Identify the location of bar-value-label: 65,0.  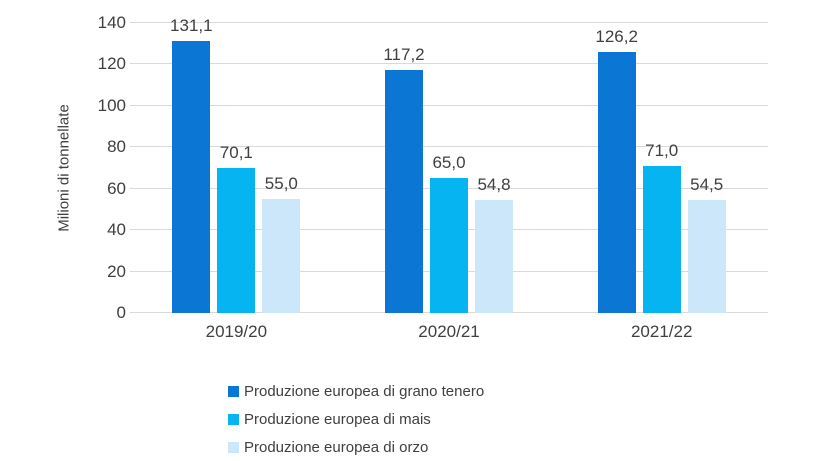
(449, 163).